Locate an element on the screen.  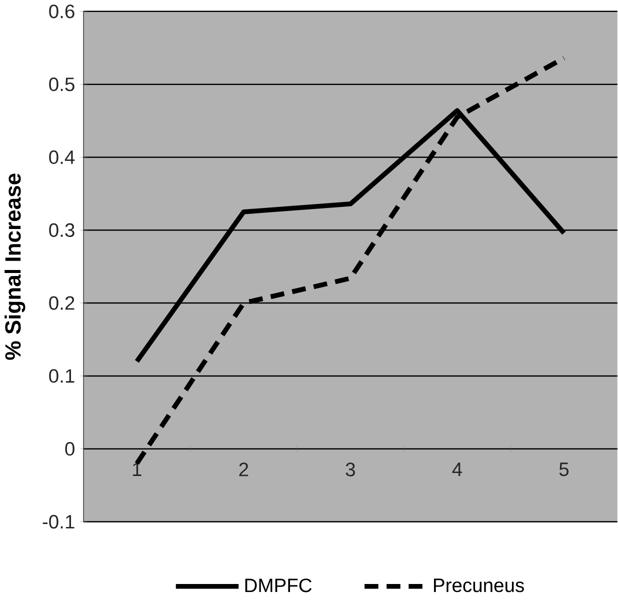
y-tick-label: 0.4 is located at coordinates (62, 157).